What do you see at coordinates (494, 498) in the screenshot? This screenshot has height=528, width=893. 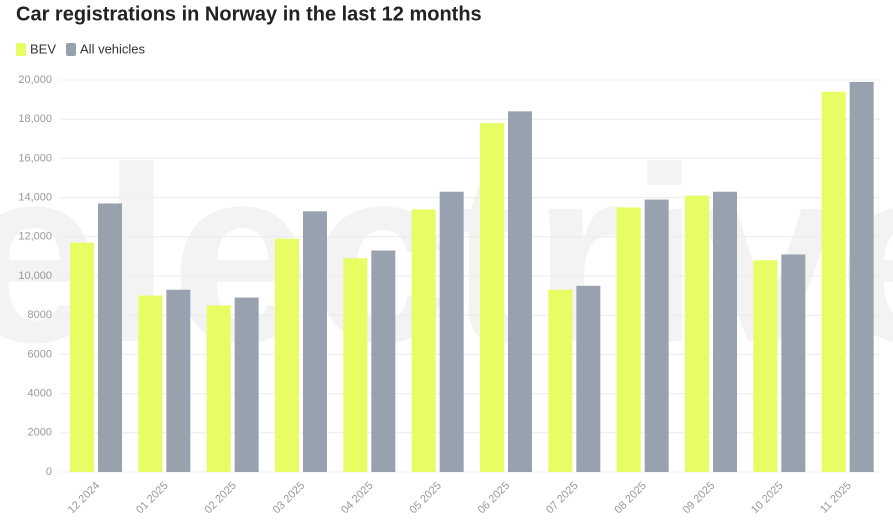 I see `x-tick-label: 06 2025` at bounding box center [494, 498].